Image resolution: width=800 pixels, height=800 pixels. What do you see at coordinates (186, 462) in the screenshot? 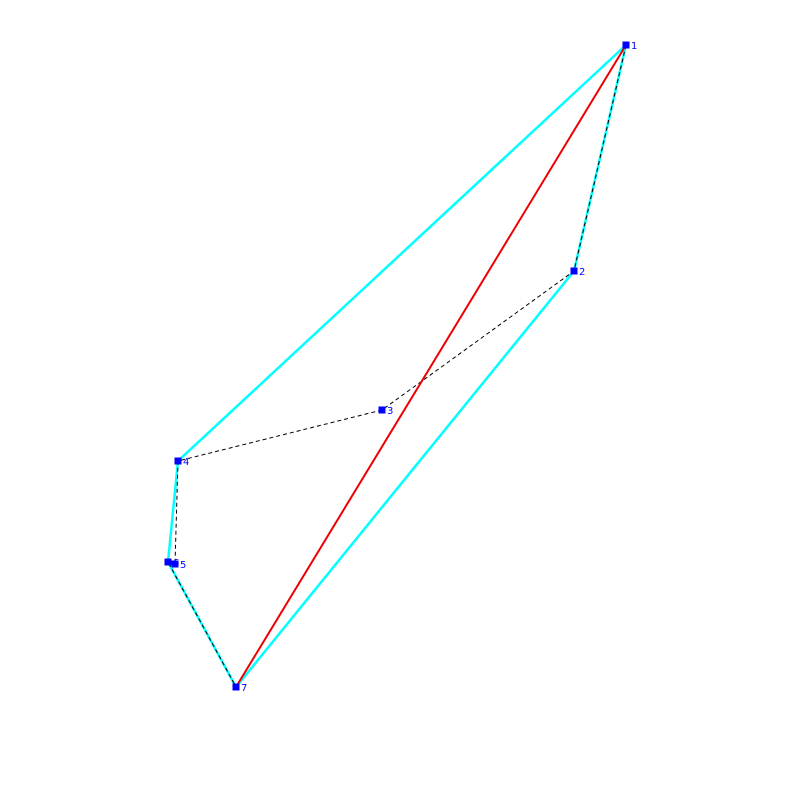
I see `node-label: 4` at bounding box center [186, 462].